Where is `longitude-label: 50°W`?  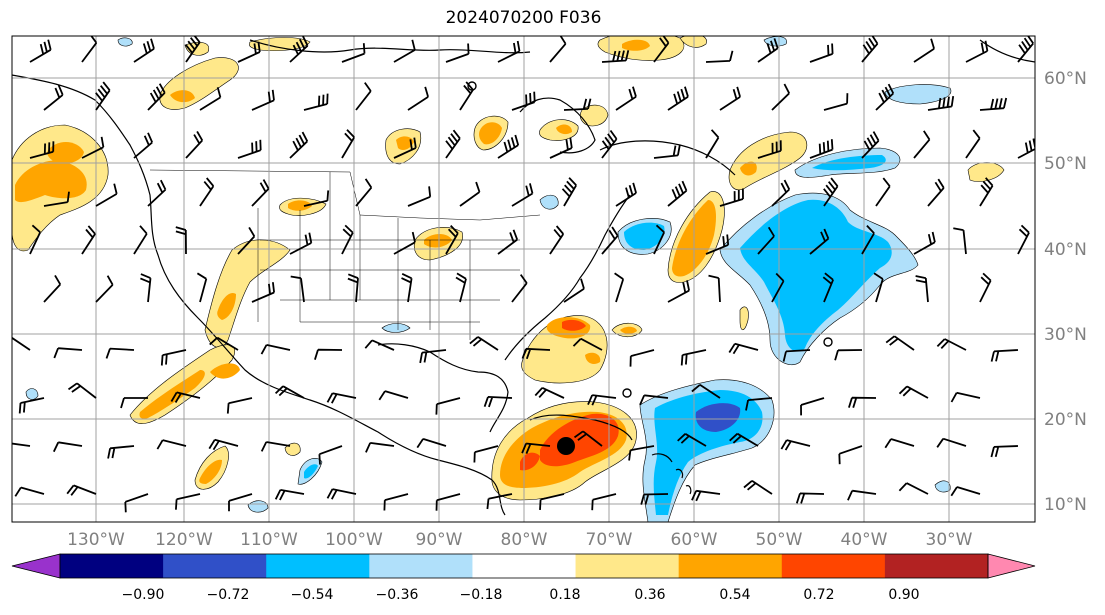 longitude-label: 50°W is located at coordinates (779, 540).